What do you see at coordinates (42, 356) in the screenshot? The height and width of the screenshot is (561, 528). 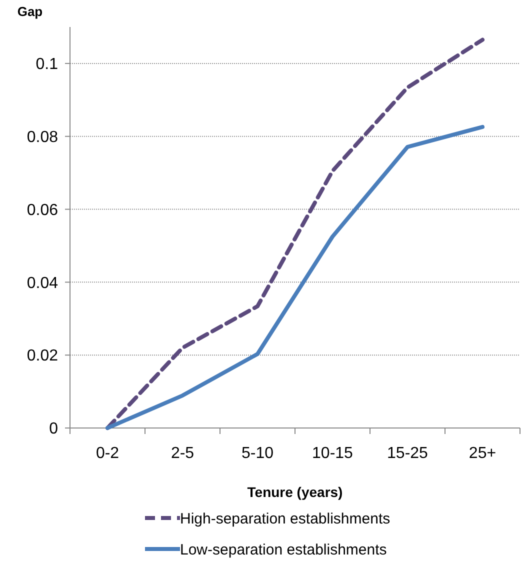 I see `y-tick-label: 0.02` at bounding box center [42, 356].